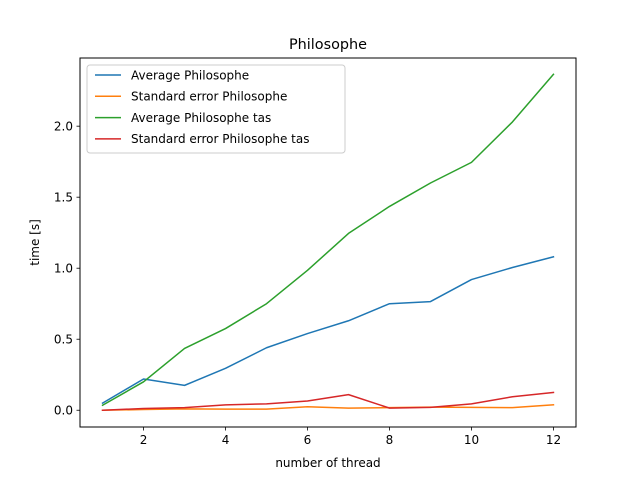 This screenshot has height=484, width=640. I want to click on x-axis-ticks: 2 4 6 8 10 12, so click(350, 437).